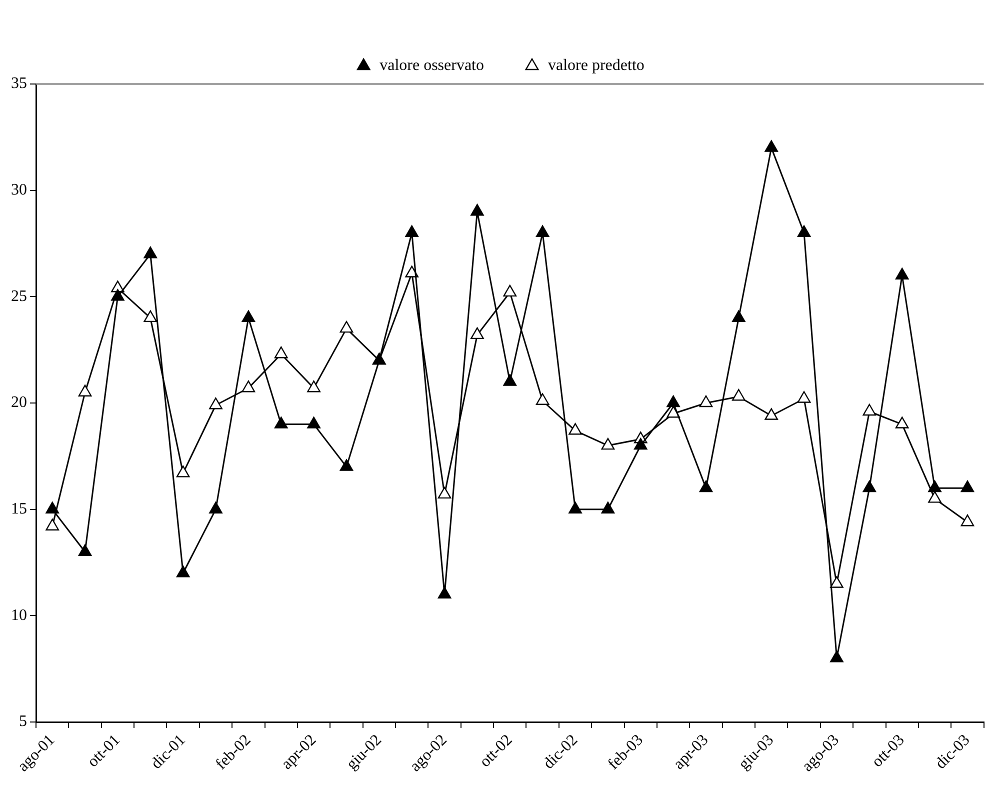  Describe the element at coordinates (19, 403) in the screenshot. I see `y-tick-label: 20` at that location.